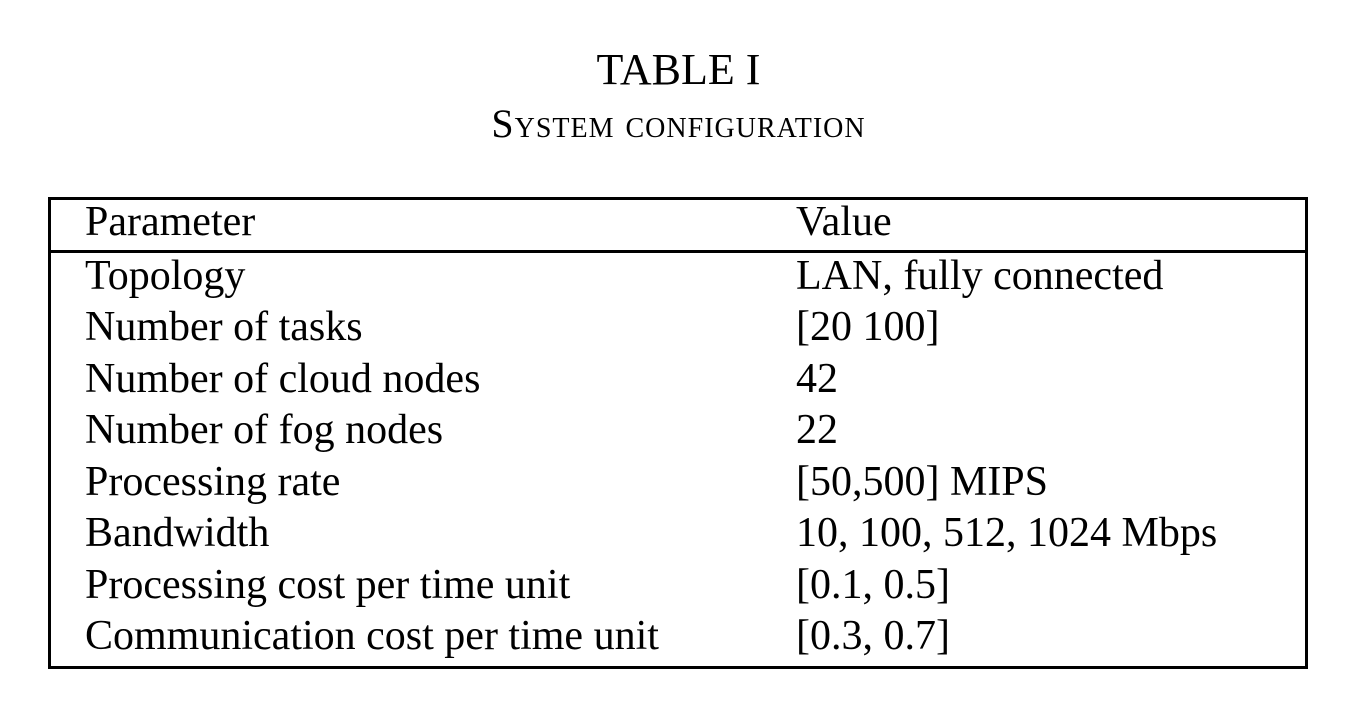  Describe the element at coordinates (170, 222) in the screenshot. I see `header-parameter: Parameter` at that location.